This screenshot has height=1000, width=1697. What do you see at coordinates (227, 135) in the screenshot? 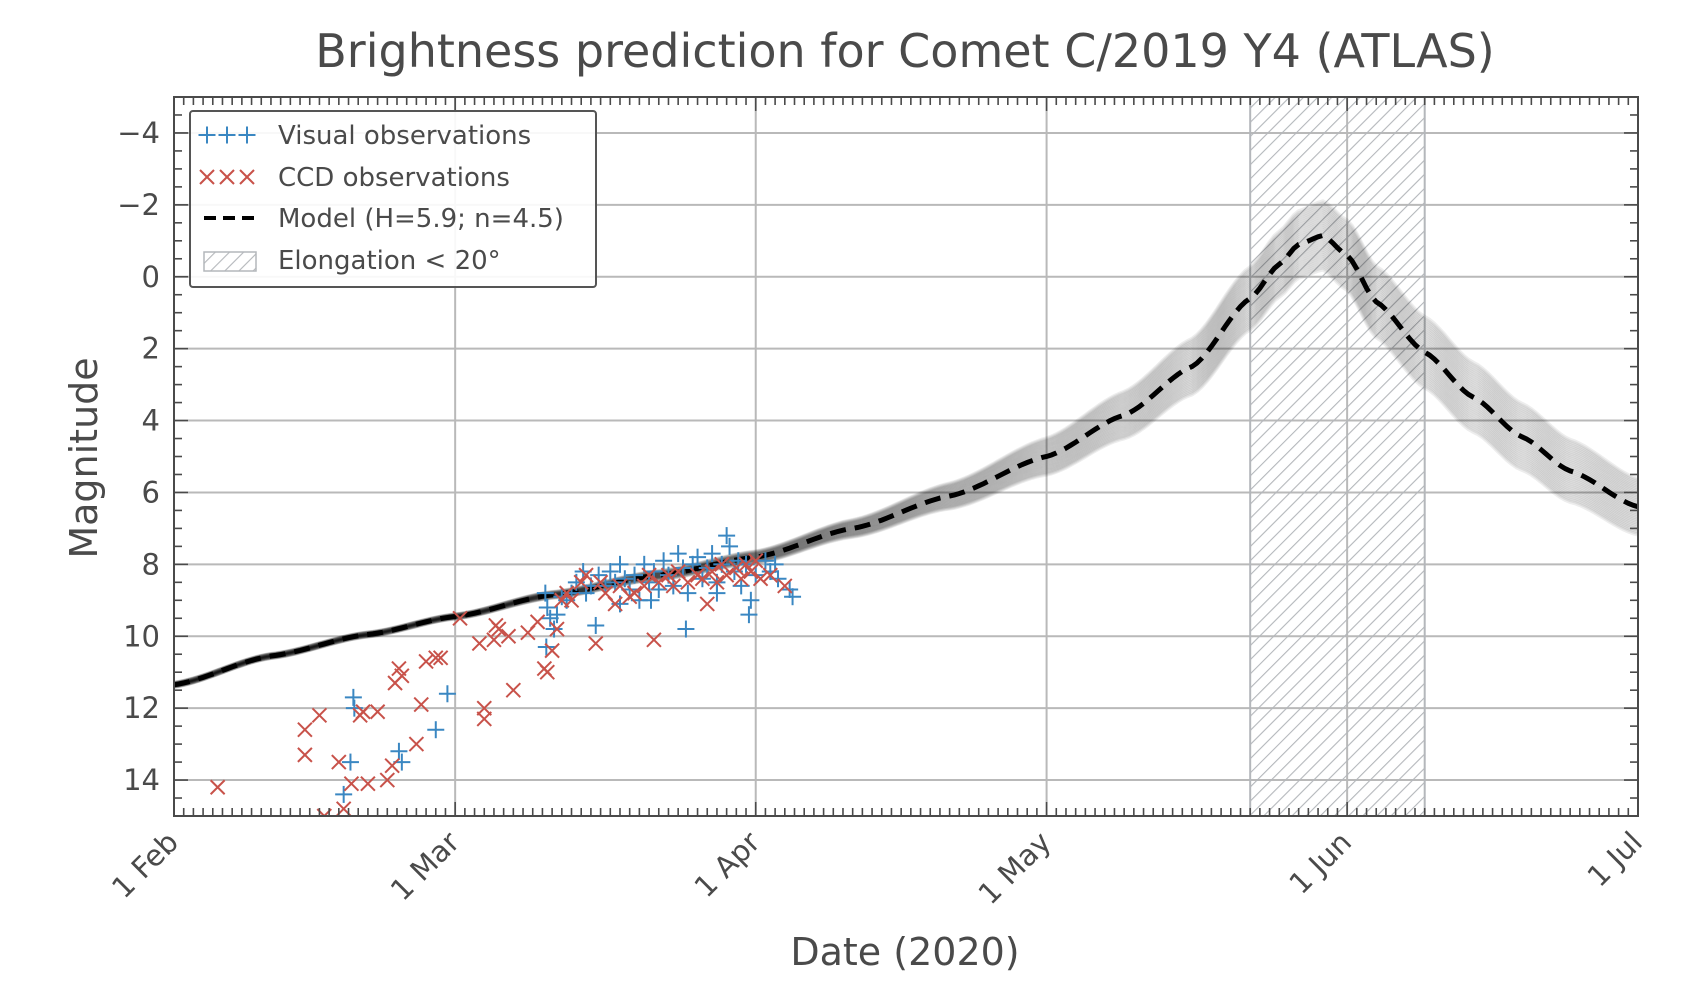
I see `legend-visual-marker` at bounding box center [227, 135].